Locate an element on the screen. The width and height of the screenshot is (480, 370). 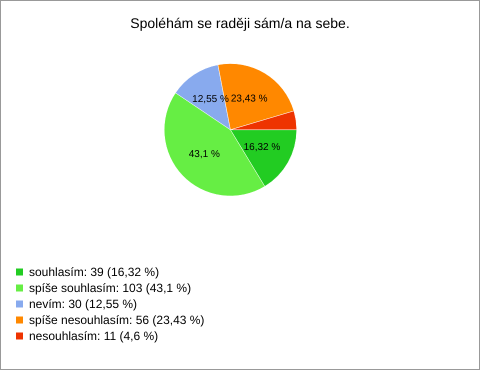
data-label: 23,43 % is located at coordinates (249, 98).